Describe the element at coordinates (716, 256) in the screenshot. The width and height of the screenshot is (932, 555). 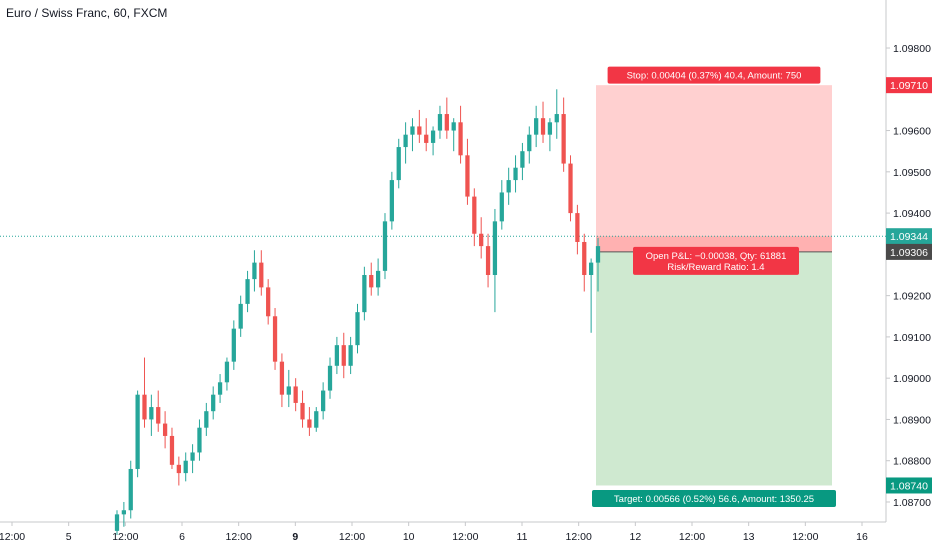
I see `pnl-label-text: Open P&L: −0.00038, Qty: 61881` at that location.